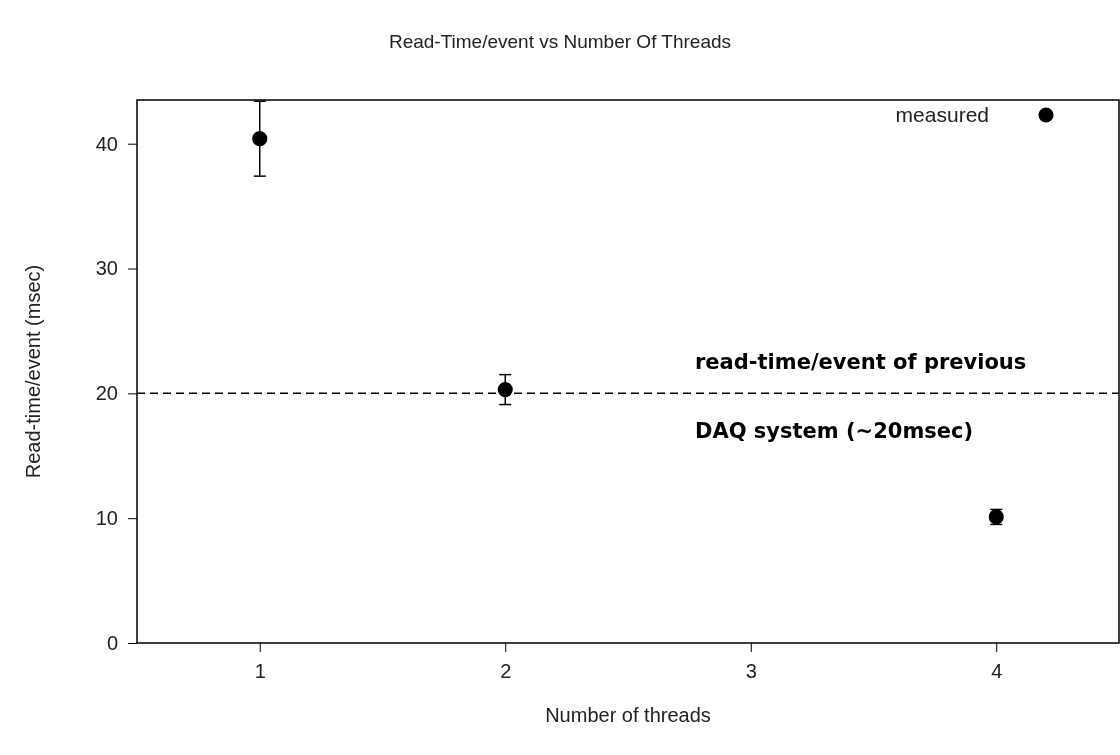 This screenshot has width=1120, height=755. What do you see at coordinates (106, 393) in the screenshot?
I see `y-tick-label: 20` at bounding box center [106, 393].